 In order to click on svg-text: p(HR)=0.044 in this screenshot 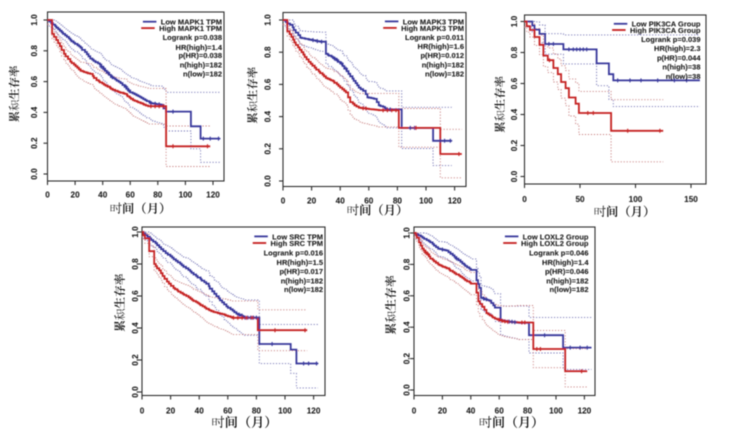, I will do `click(679, 58)`.